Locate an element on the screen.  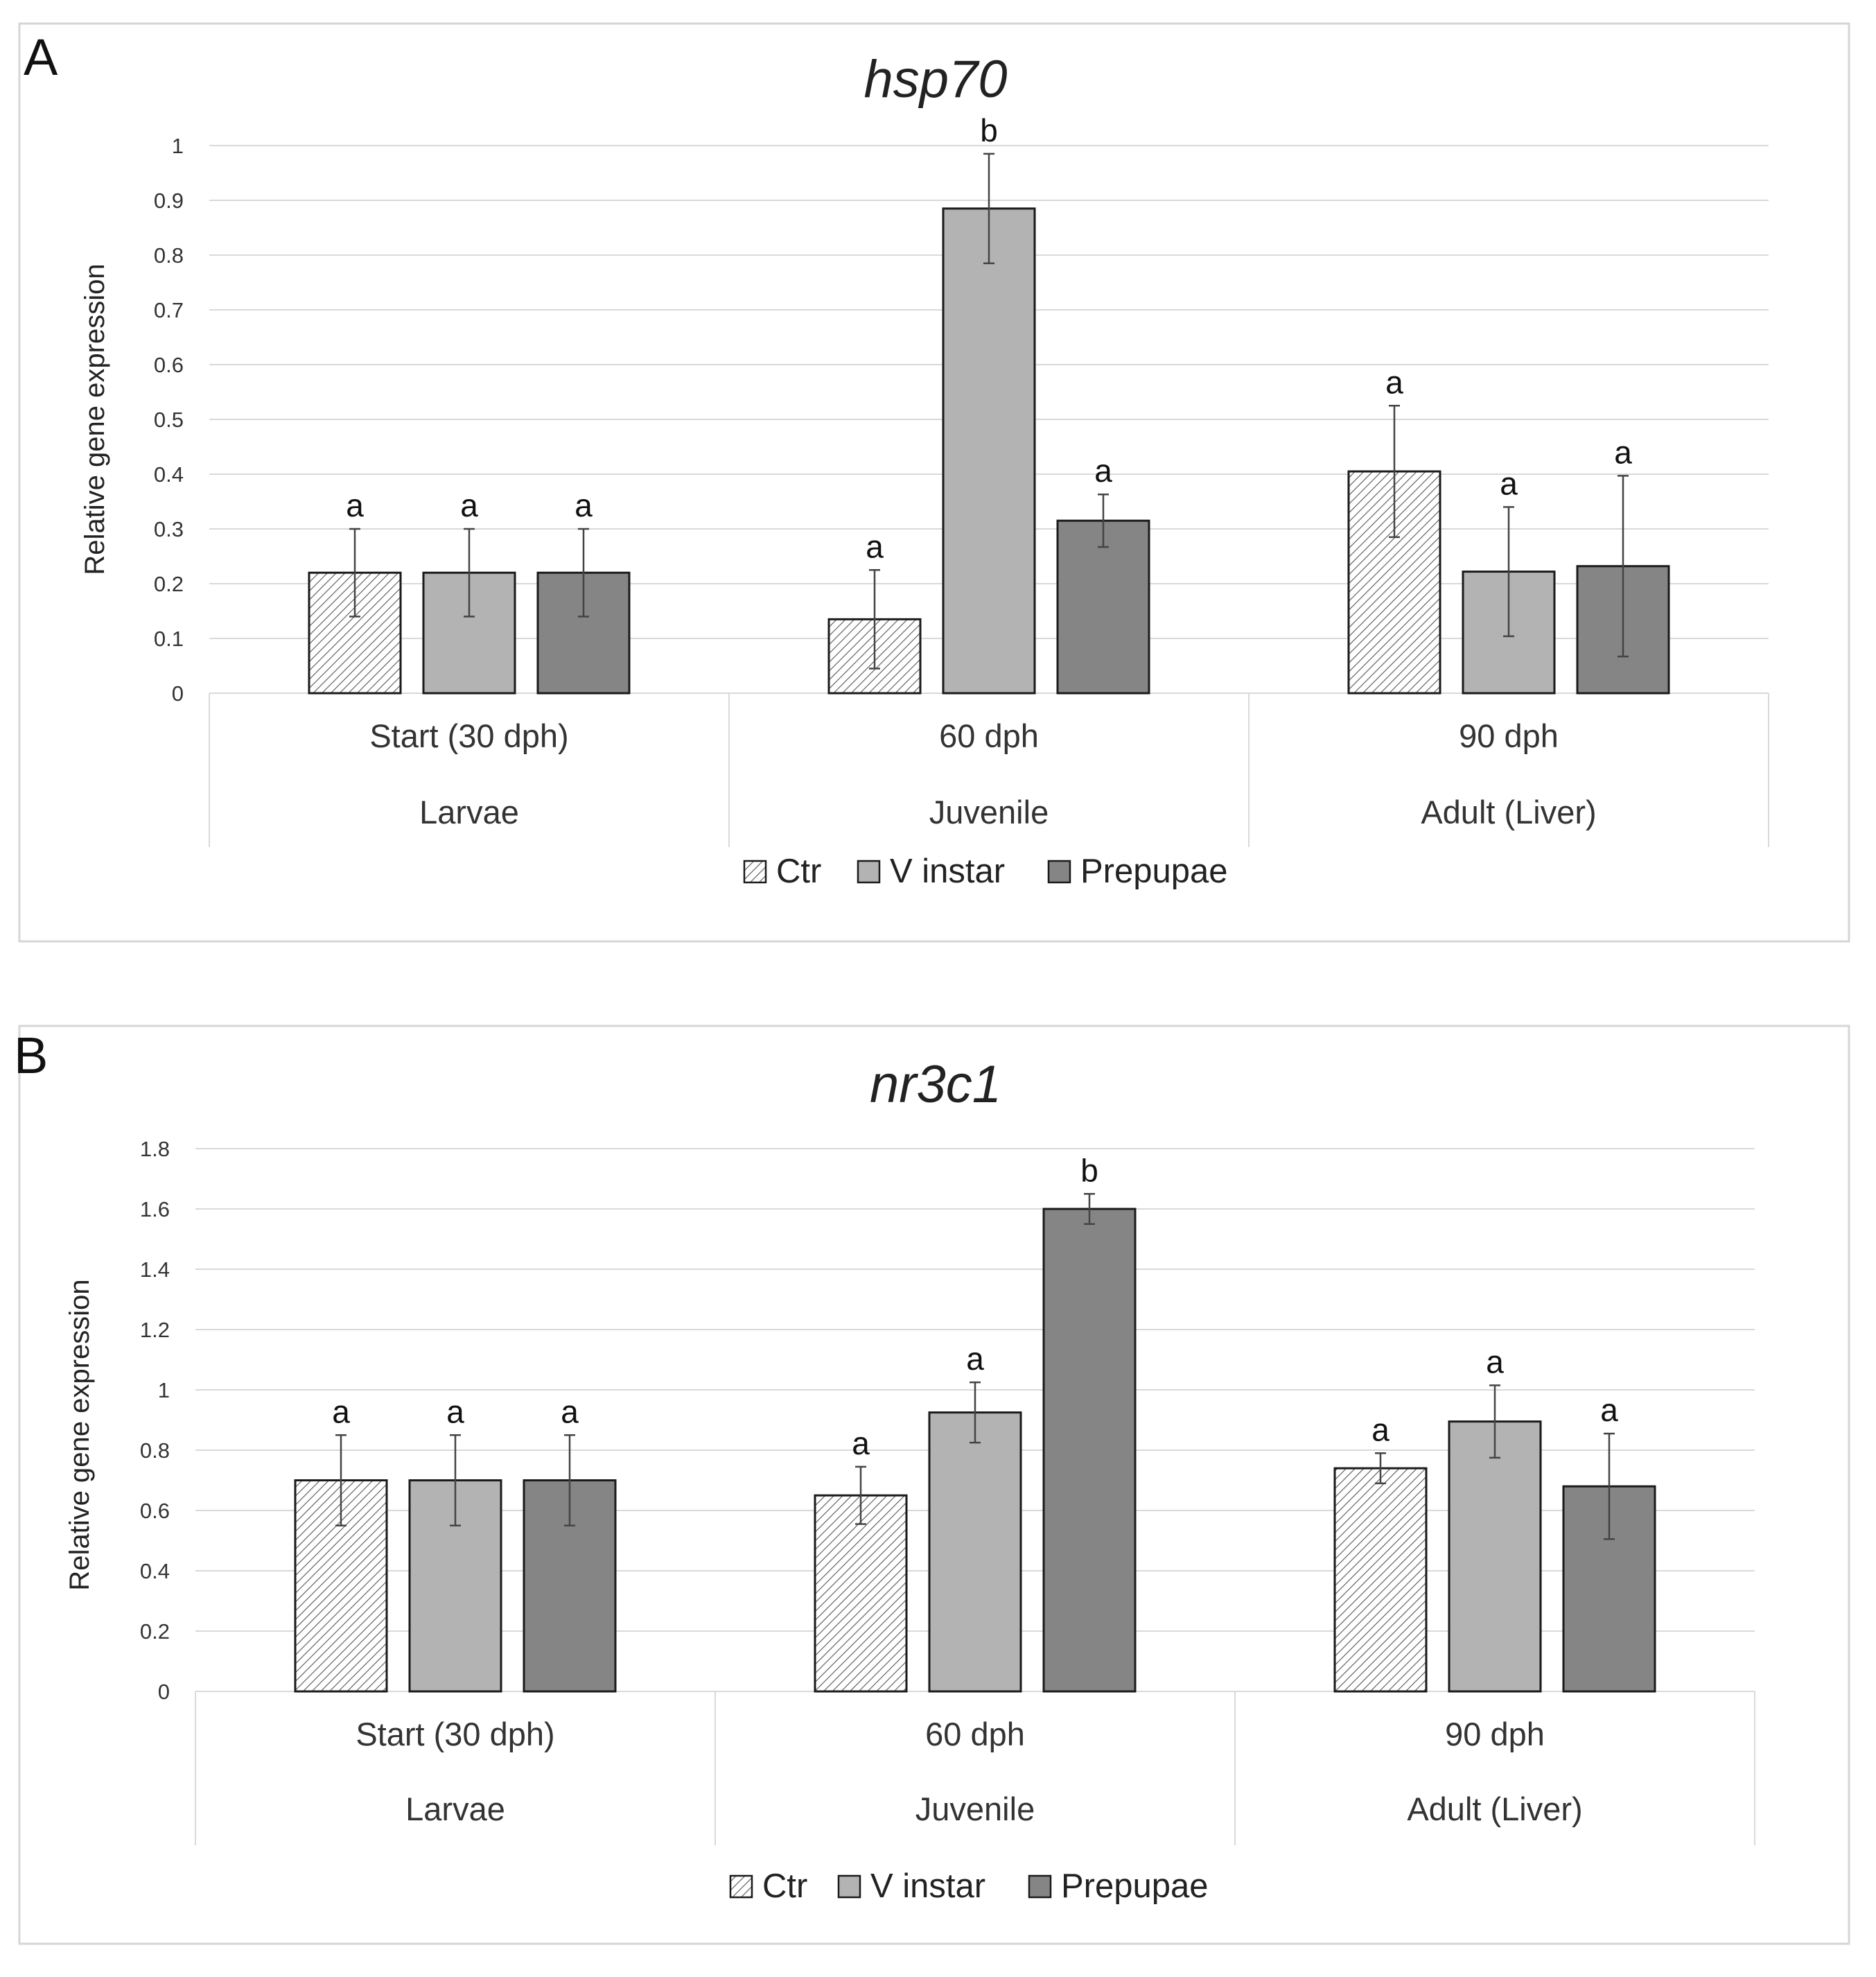
panel-label: A is located at coordinates (41, 57).